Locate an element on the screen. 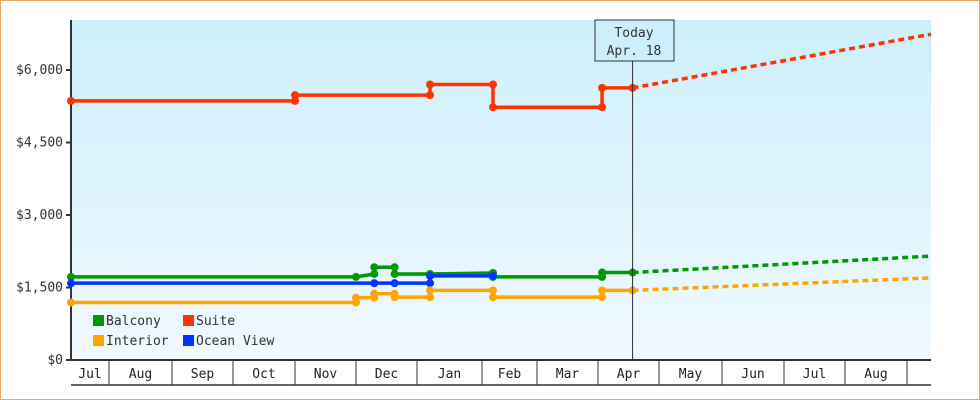  y-tick-label: $1,500 is located at coordinates (39, 288).